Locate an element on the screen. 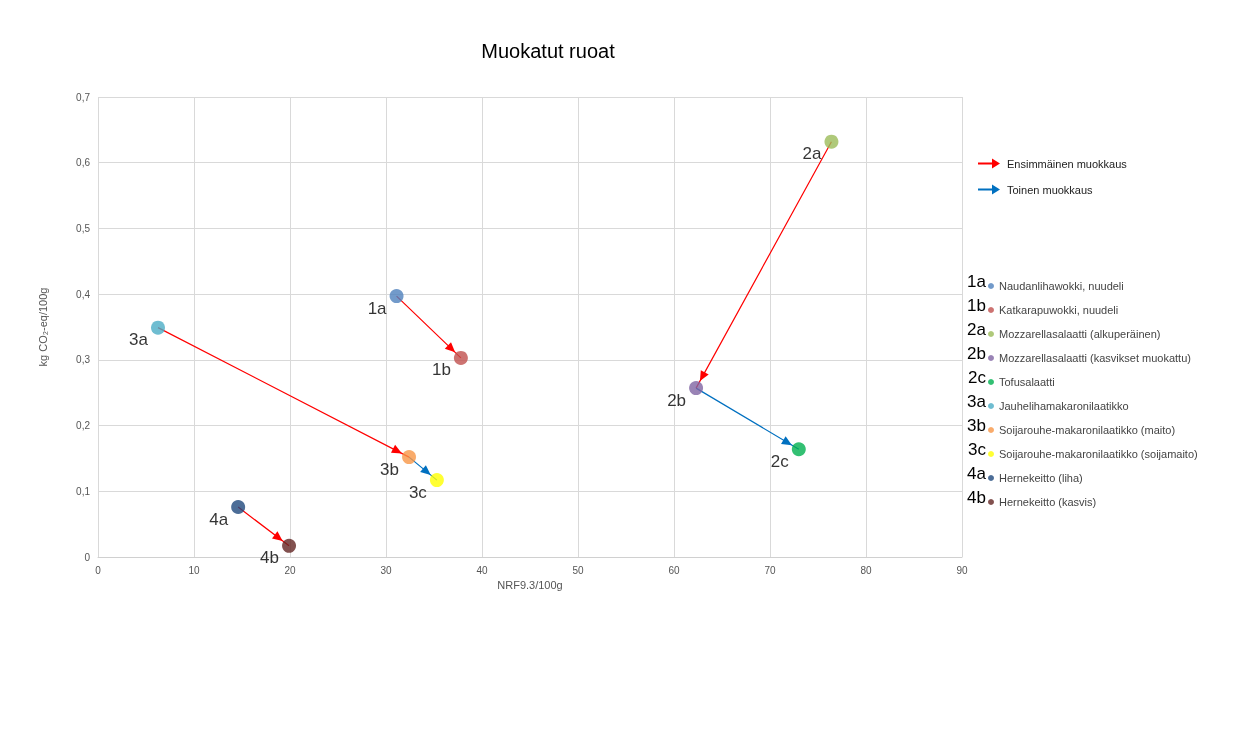 The image size is (1246, 735). y-tick-label: 0,2 is located at coordinates (83, 426).